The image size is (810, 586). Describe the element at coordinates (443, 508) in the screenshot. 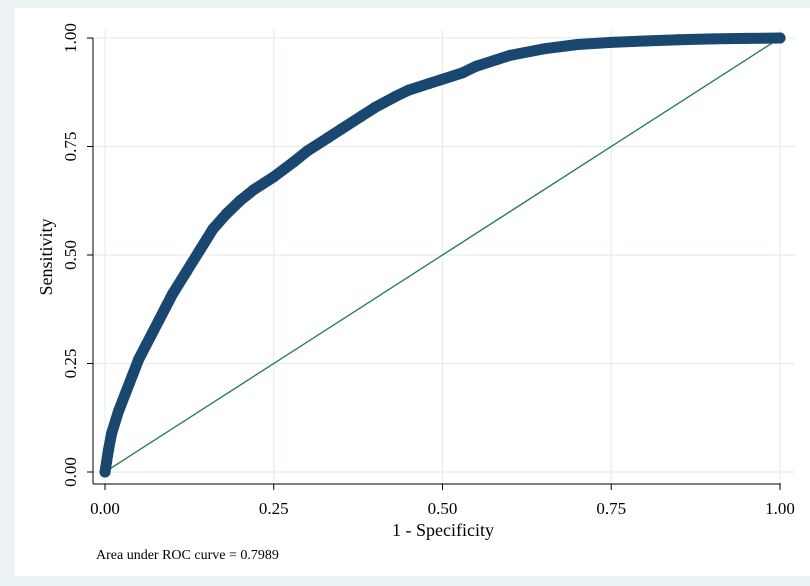

I see `x-tick-label: 0.50` at that location.